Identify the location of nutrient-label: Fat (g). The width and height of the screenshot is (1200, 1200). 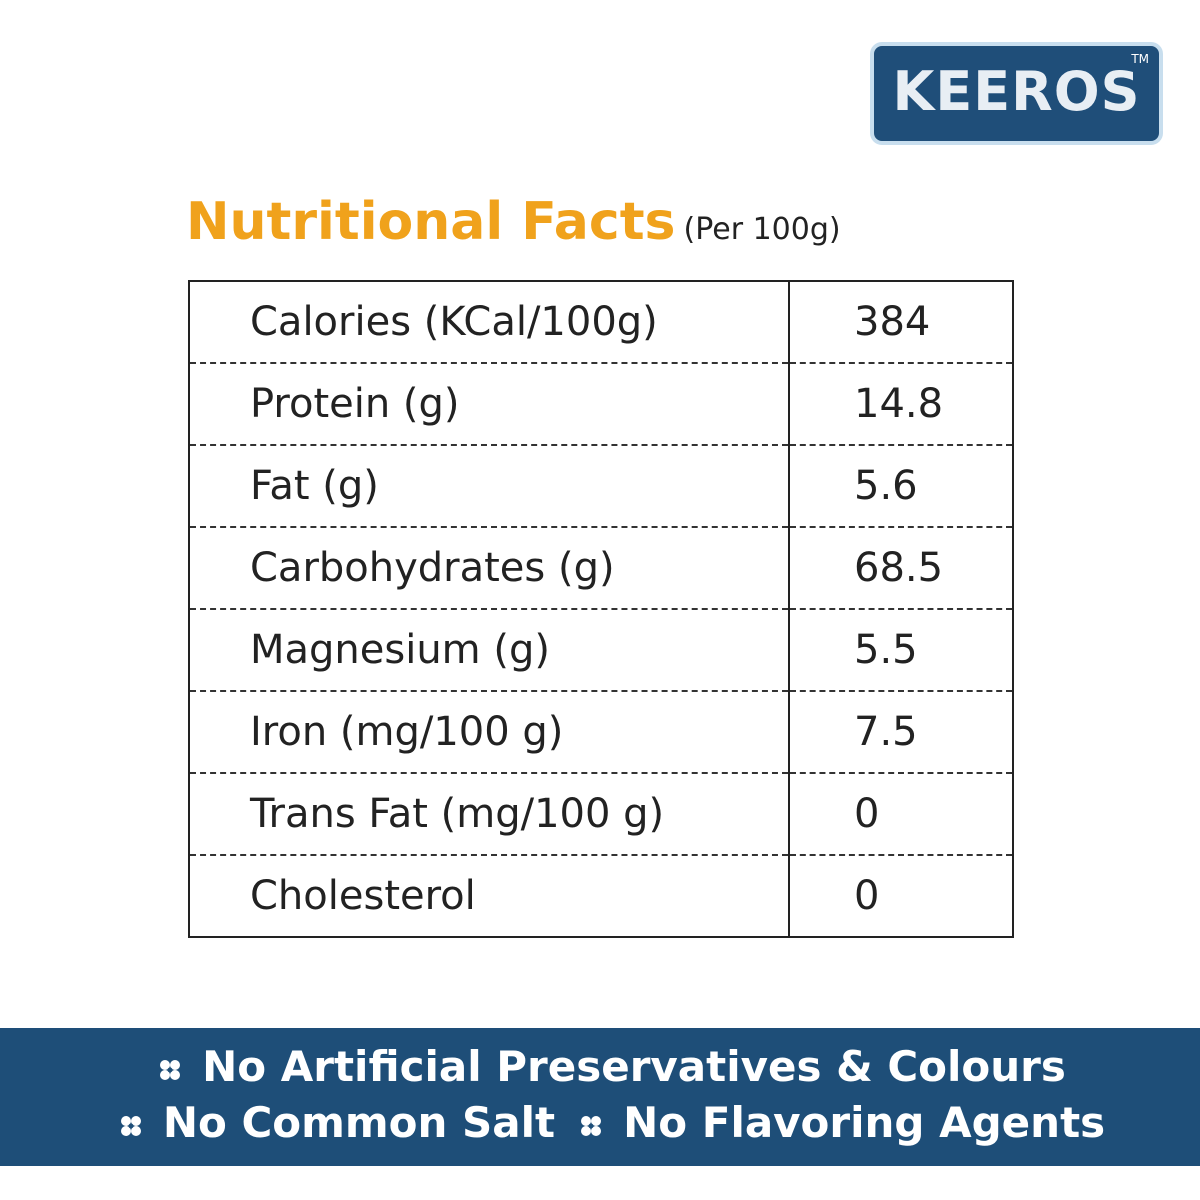
(489, 486).